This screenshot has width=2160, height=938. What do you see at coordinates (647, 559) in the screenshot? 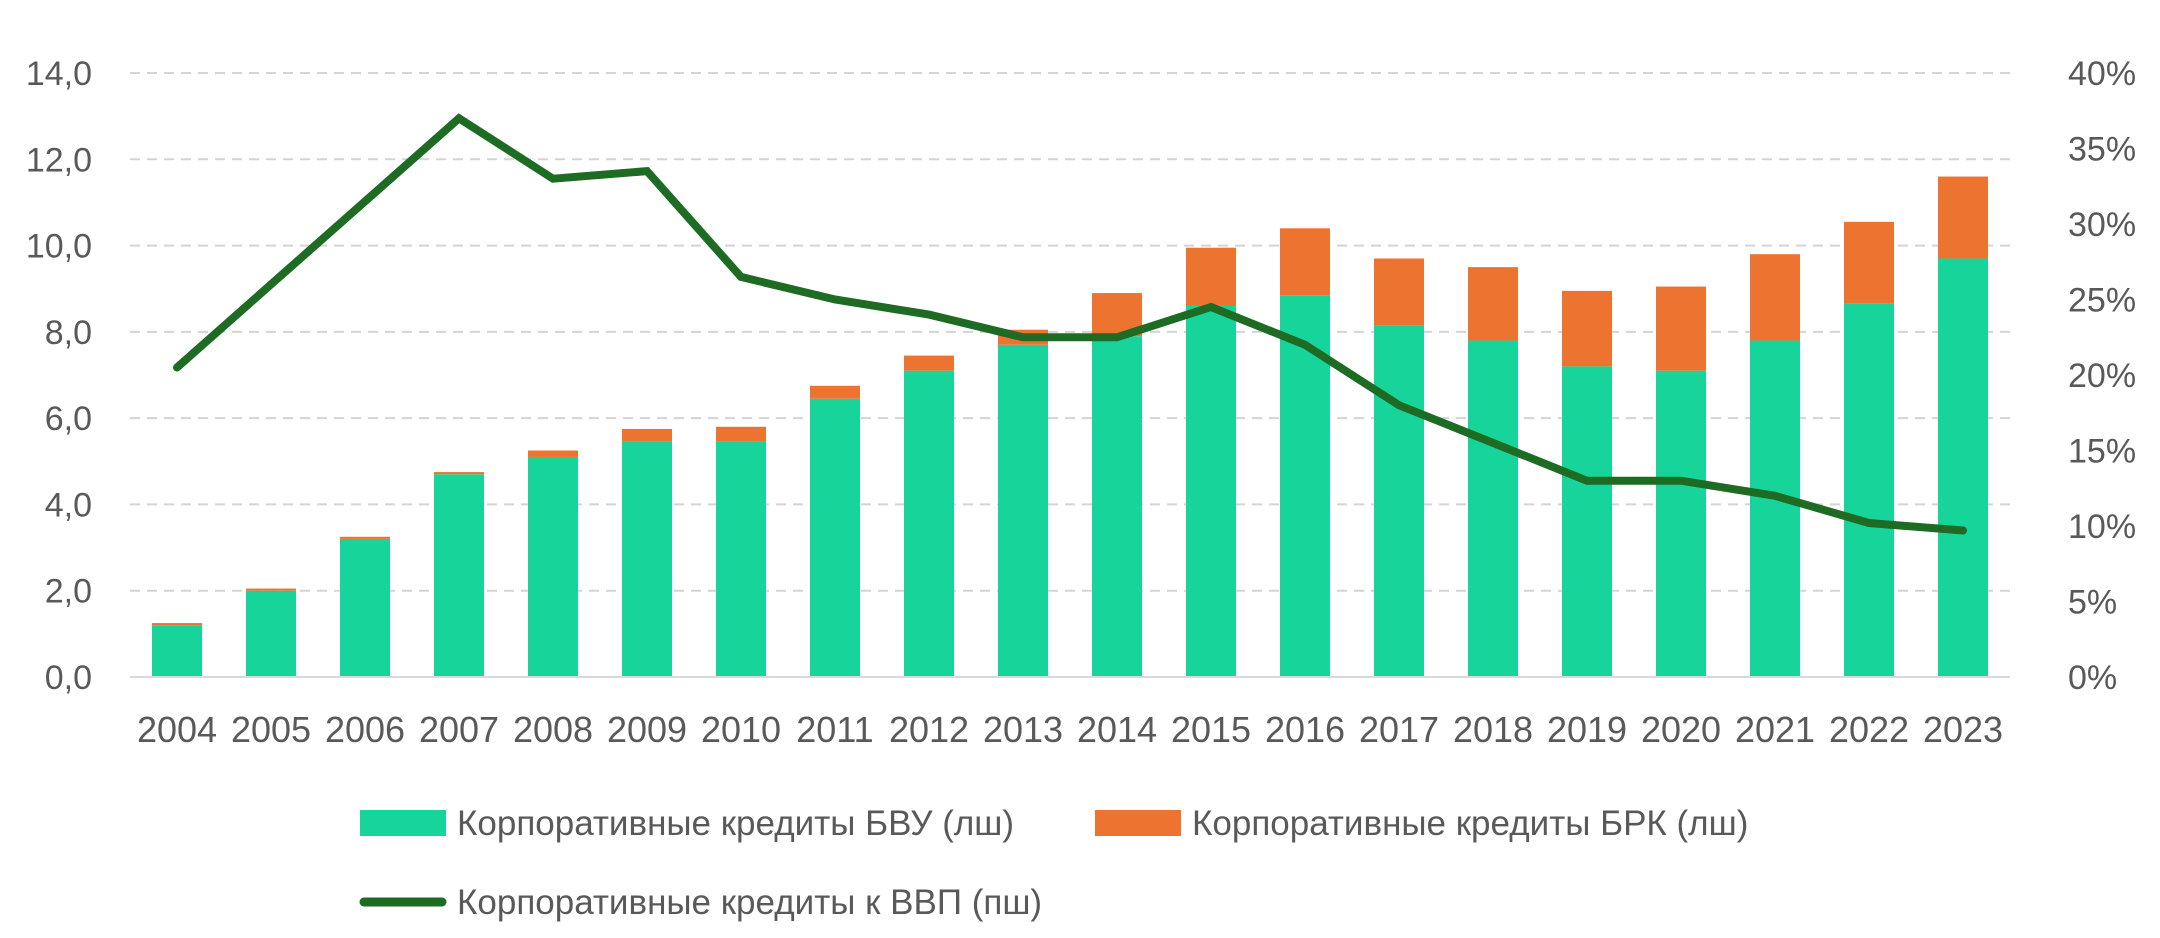
I see `bar-bvu-2009` at bounding box center [647, 559].